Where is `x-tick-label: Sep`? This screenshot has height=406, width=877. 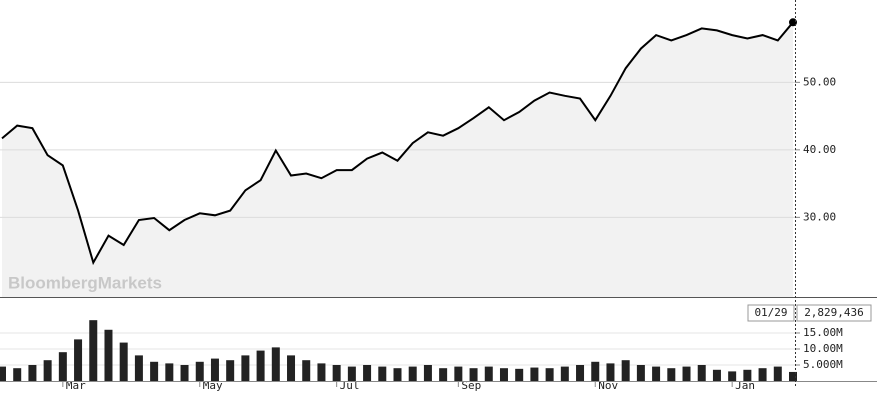 x-tick-label: Sep is located at coordinates (471, 385).